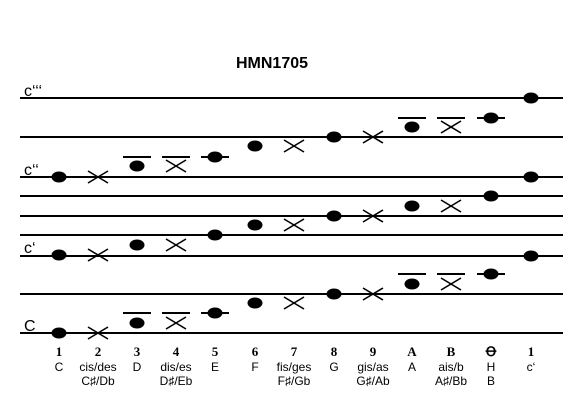  Describe the element at coordinates (98, 351) in the screenshot. I see `column-number: 2` at that location.